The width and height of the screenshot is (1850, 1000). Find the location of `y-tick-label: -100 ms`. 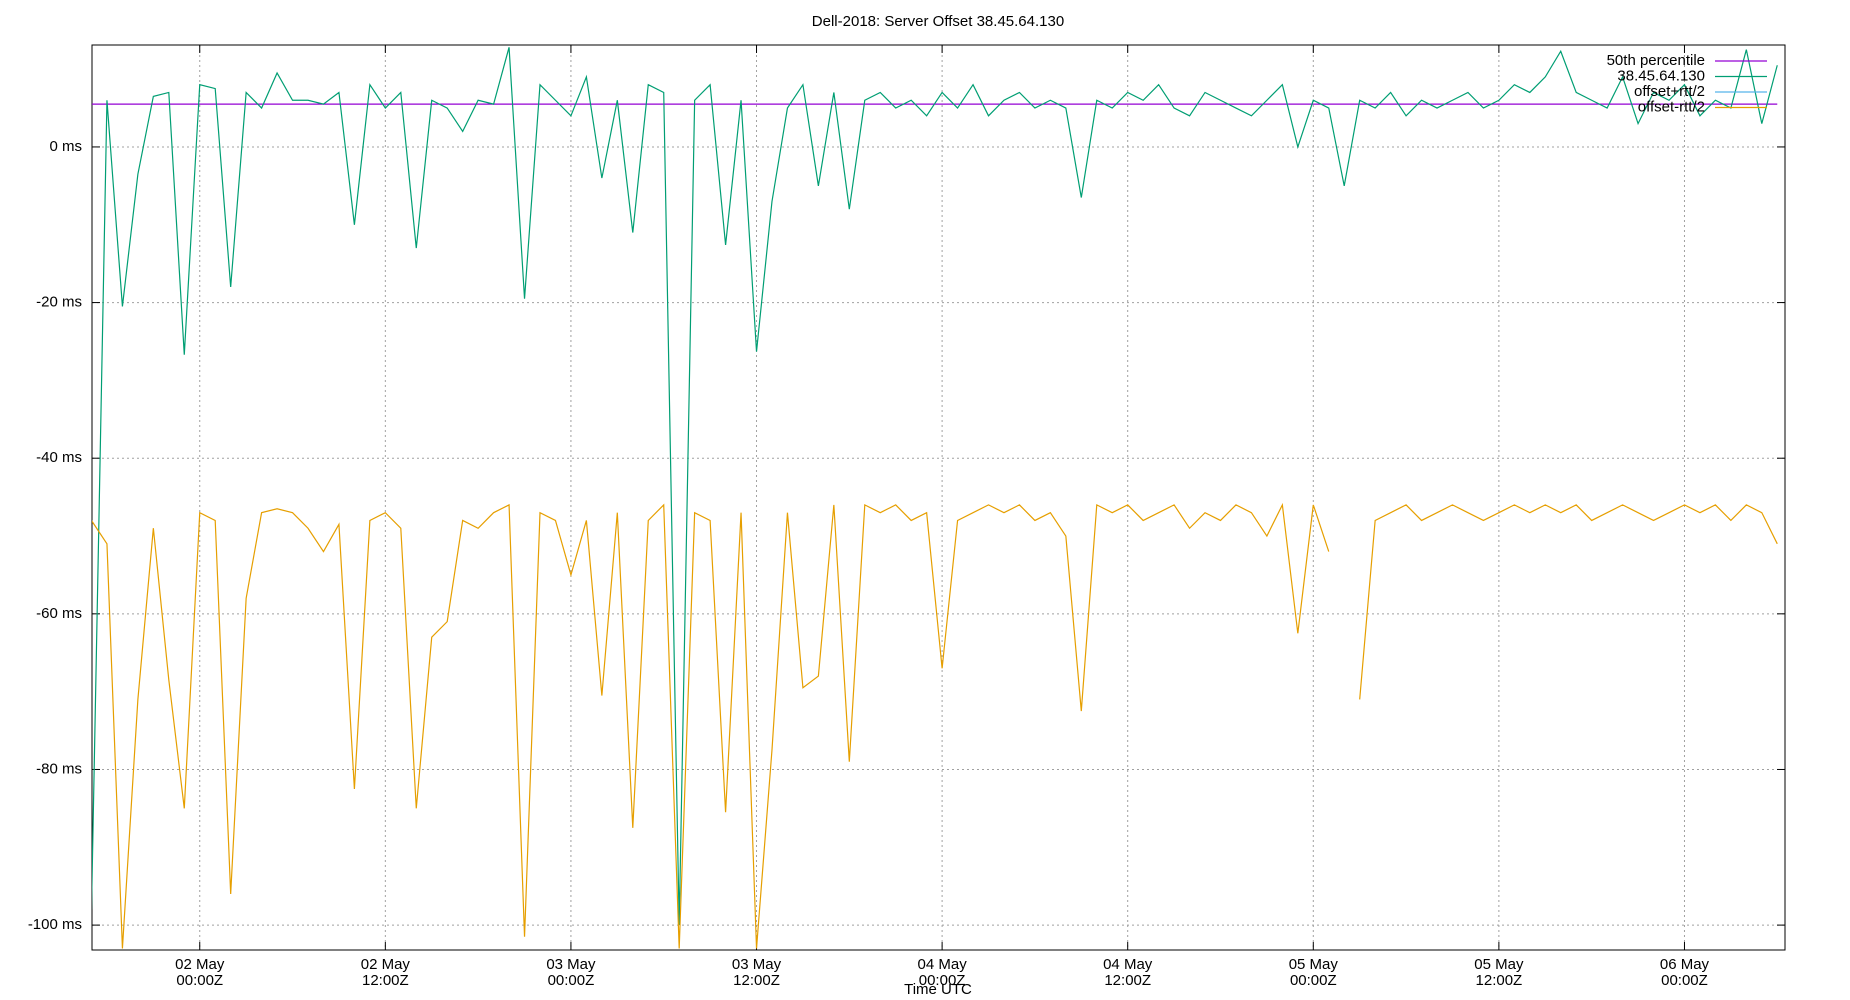

y-tick-label: -100 ms is located at coordinates (55, 924).